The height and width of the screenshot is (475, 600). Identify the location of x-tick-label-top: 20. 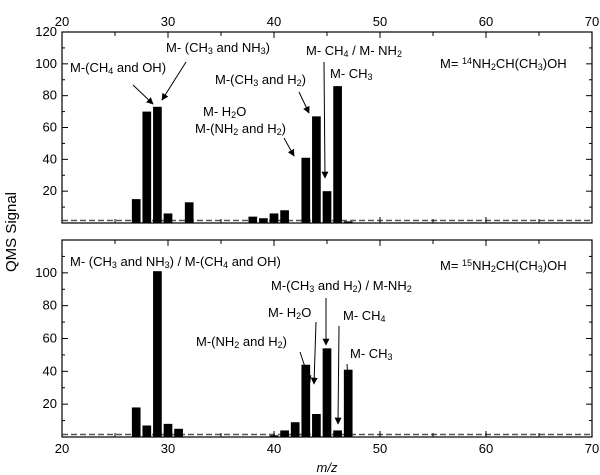
(62, 21).